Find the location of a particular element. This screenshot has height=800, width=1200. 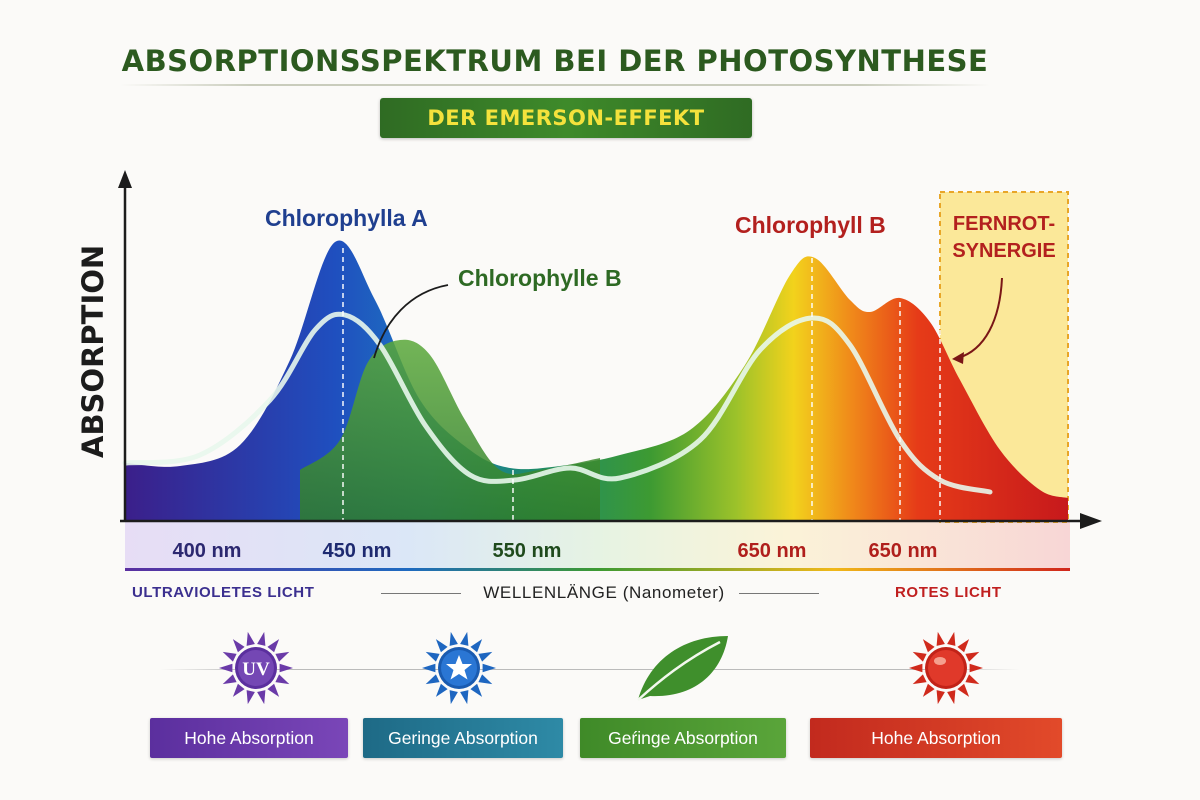

legend-badge-green: Geŕinge Absorption is located at coordinates (683, 738).